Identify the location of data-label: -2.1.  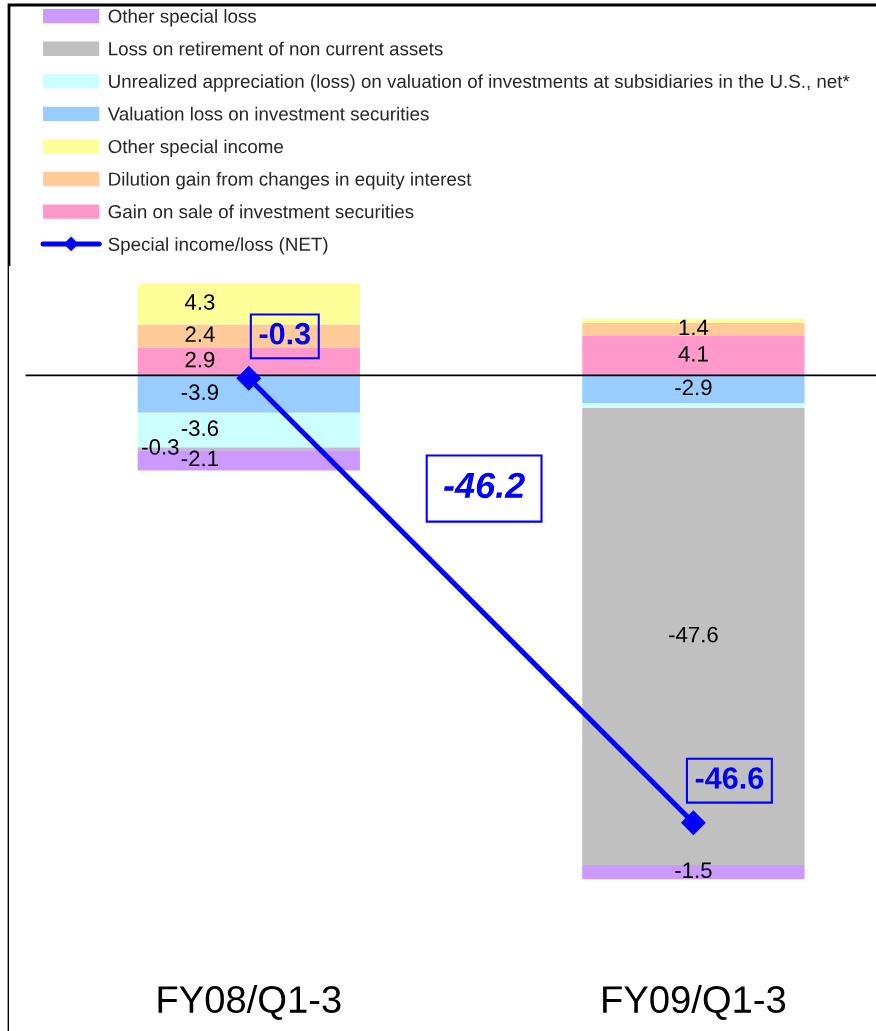
(199, 458).